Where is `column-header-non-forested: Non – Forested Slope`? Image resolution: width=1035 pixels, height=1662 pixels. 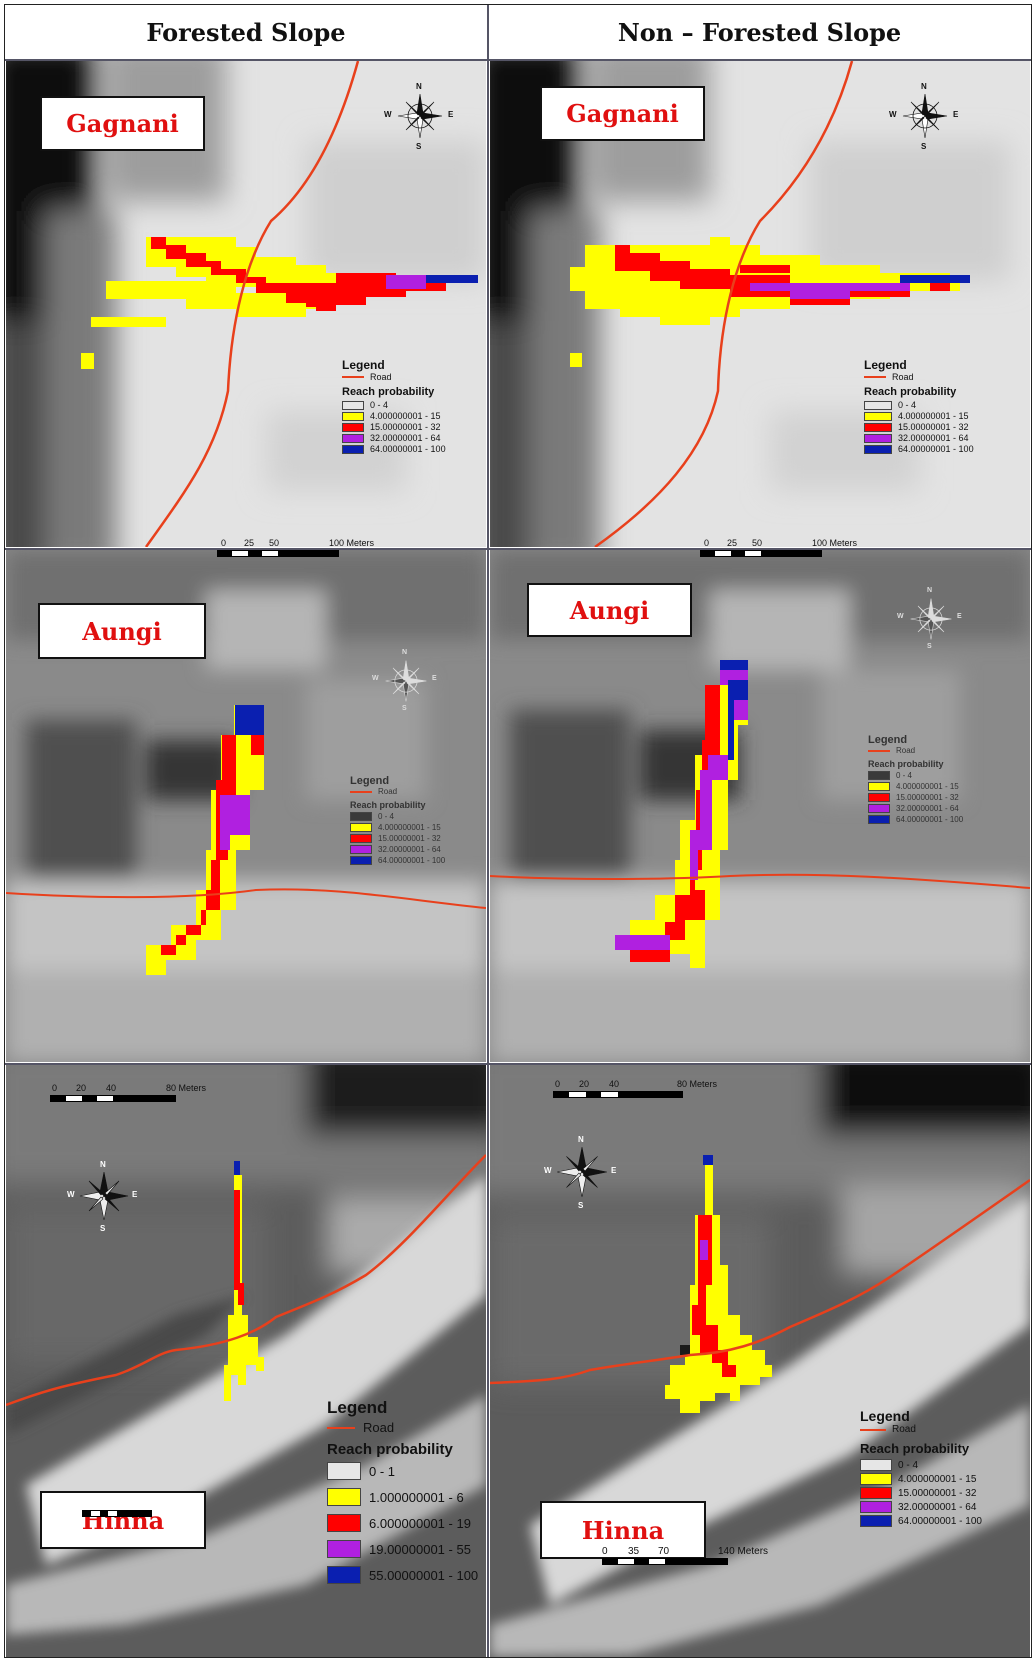 column-header-non-forested: Non – Forested Slope is located at coordinates (759, 32).